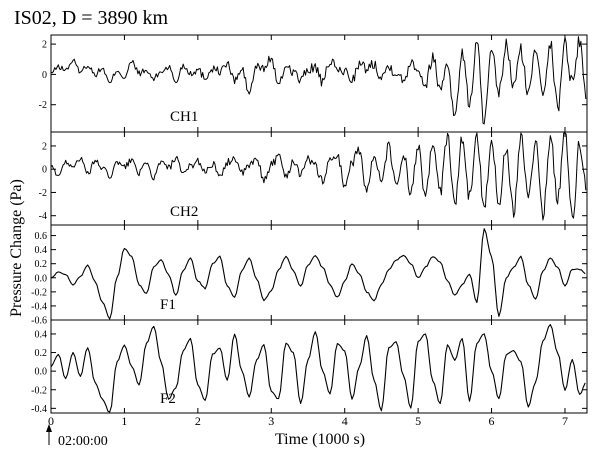 This screenshot has height=458, width=600. What do you see at coordinates (198, 421) in the screenshot?
I see `x-tick-label: 2` at bounding box center [198, 421].